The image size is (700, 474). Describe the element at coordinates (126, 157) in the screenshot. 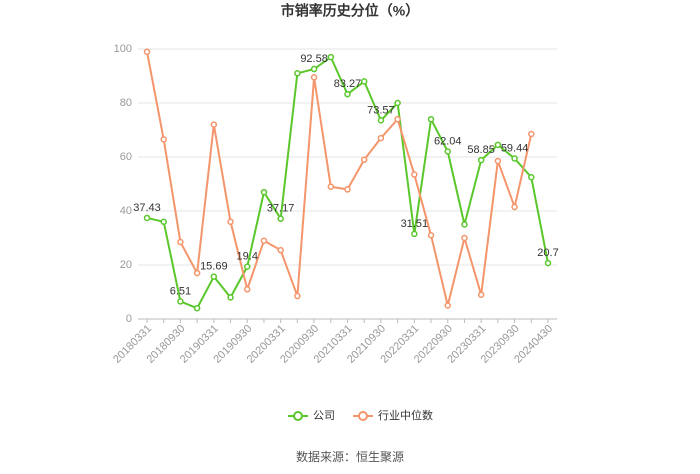

I see `y-tick-label: 60` at that location.